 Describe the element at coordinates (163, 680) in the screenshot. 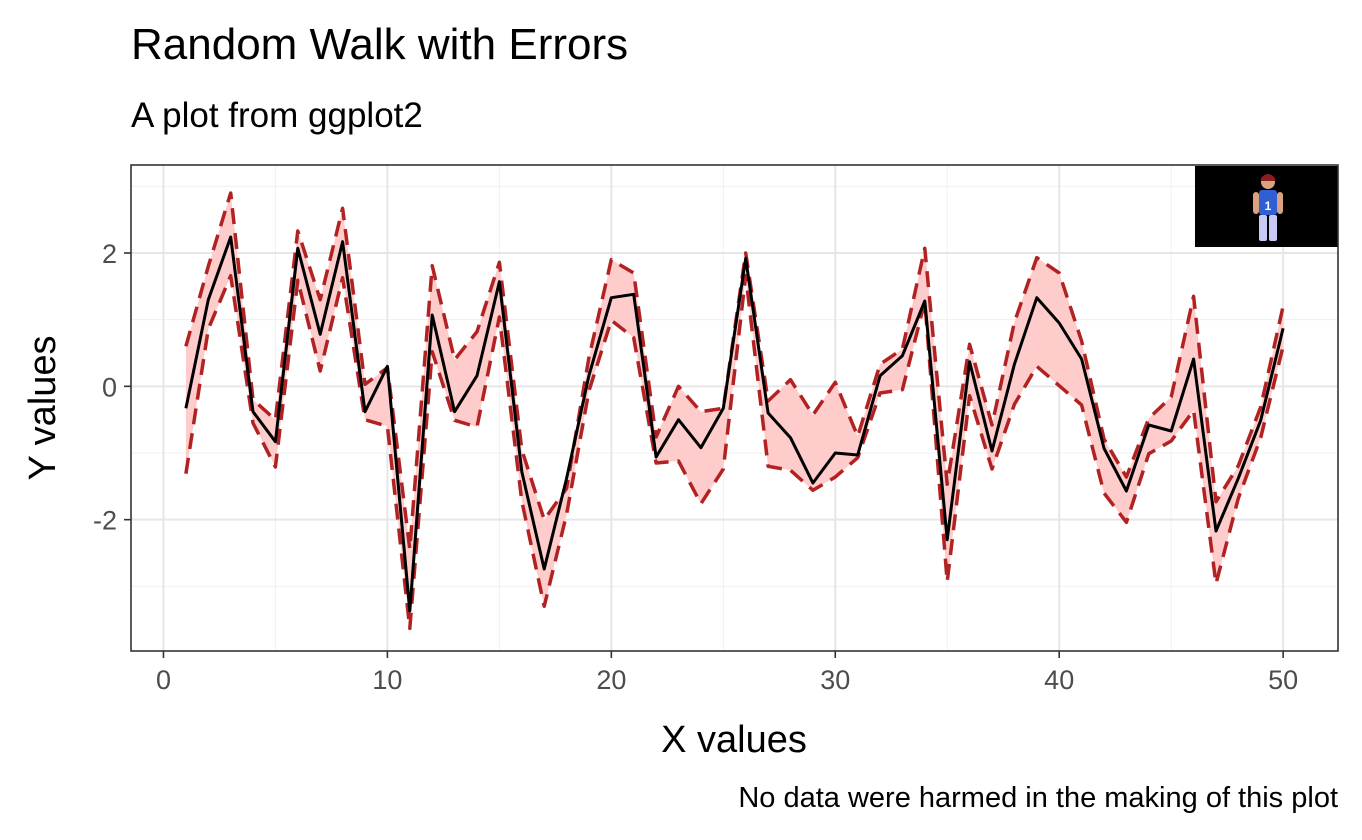

I see `x-tick-label: 0` at that location.